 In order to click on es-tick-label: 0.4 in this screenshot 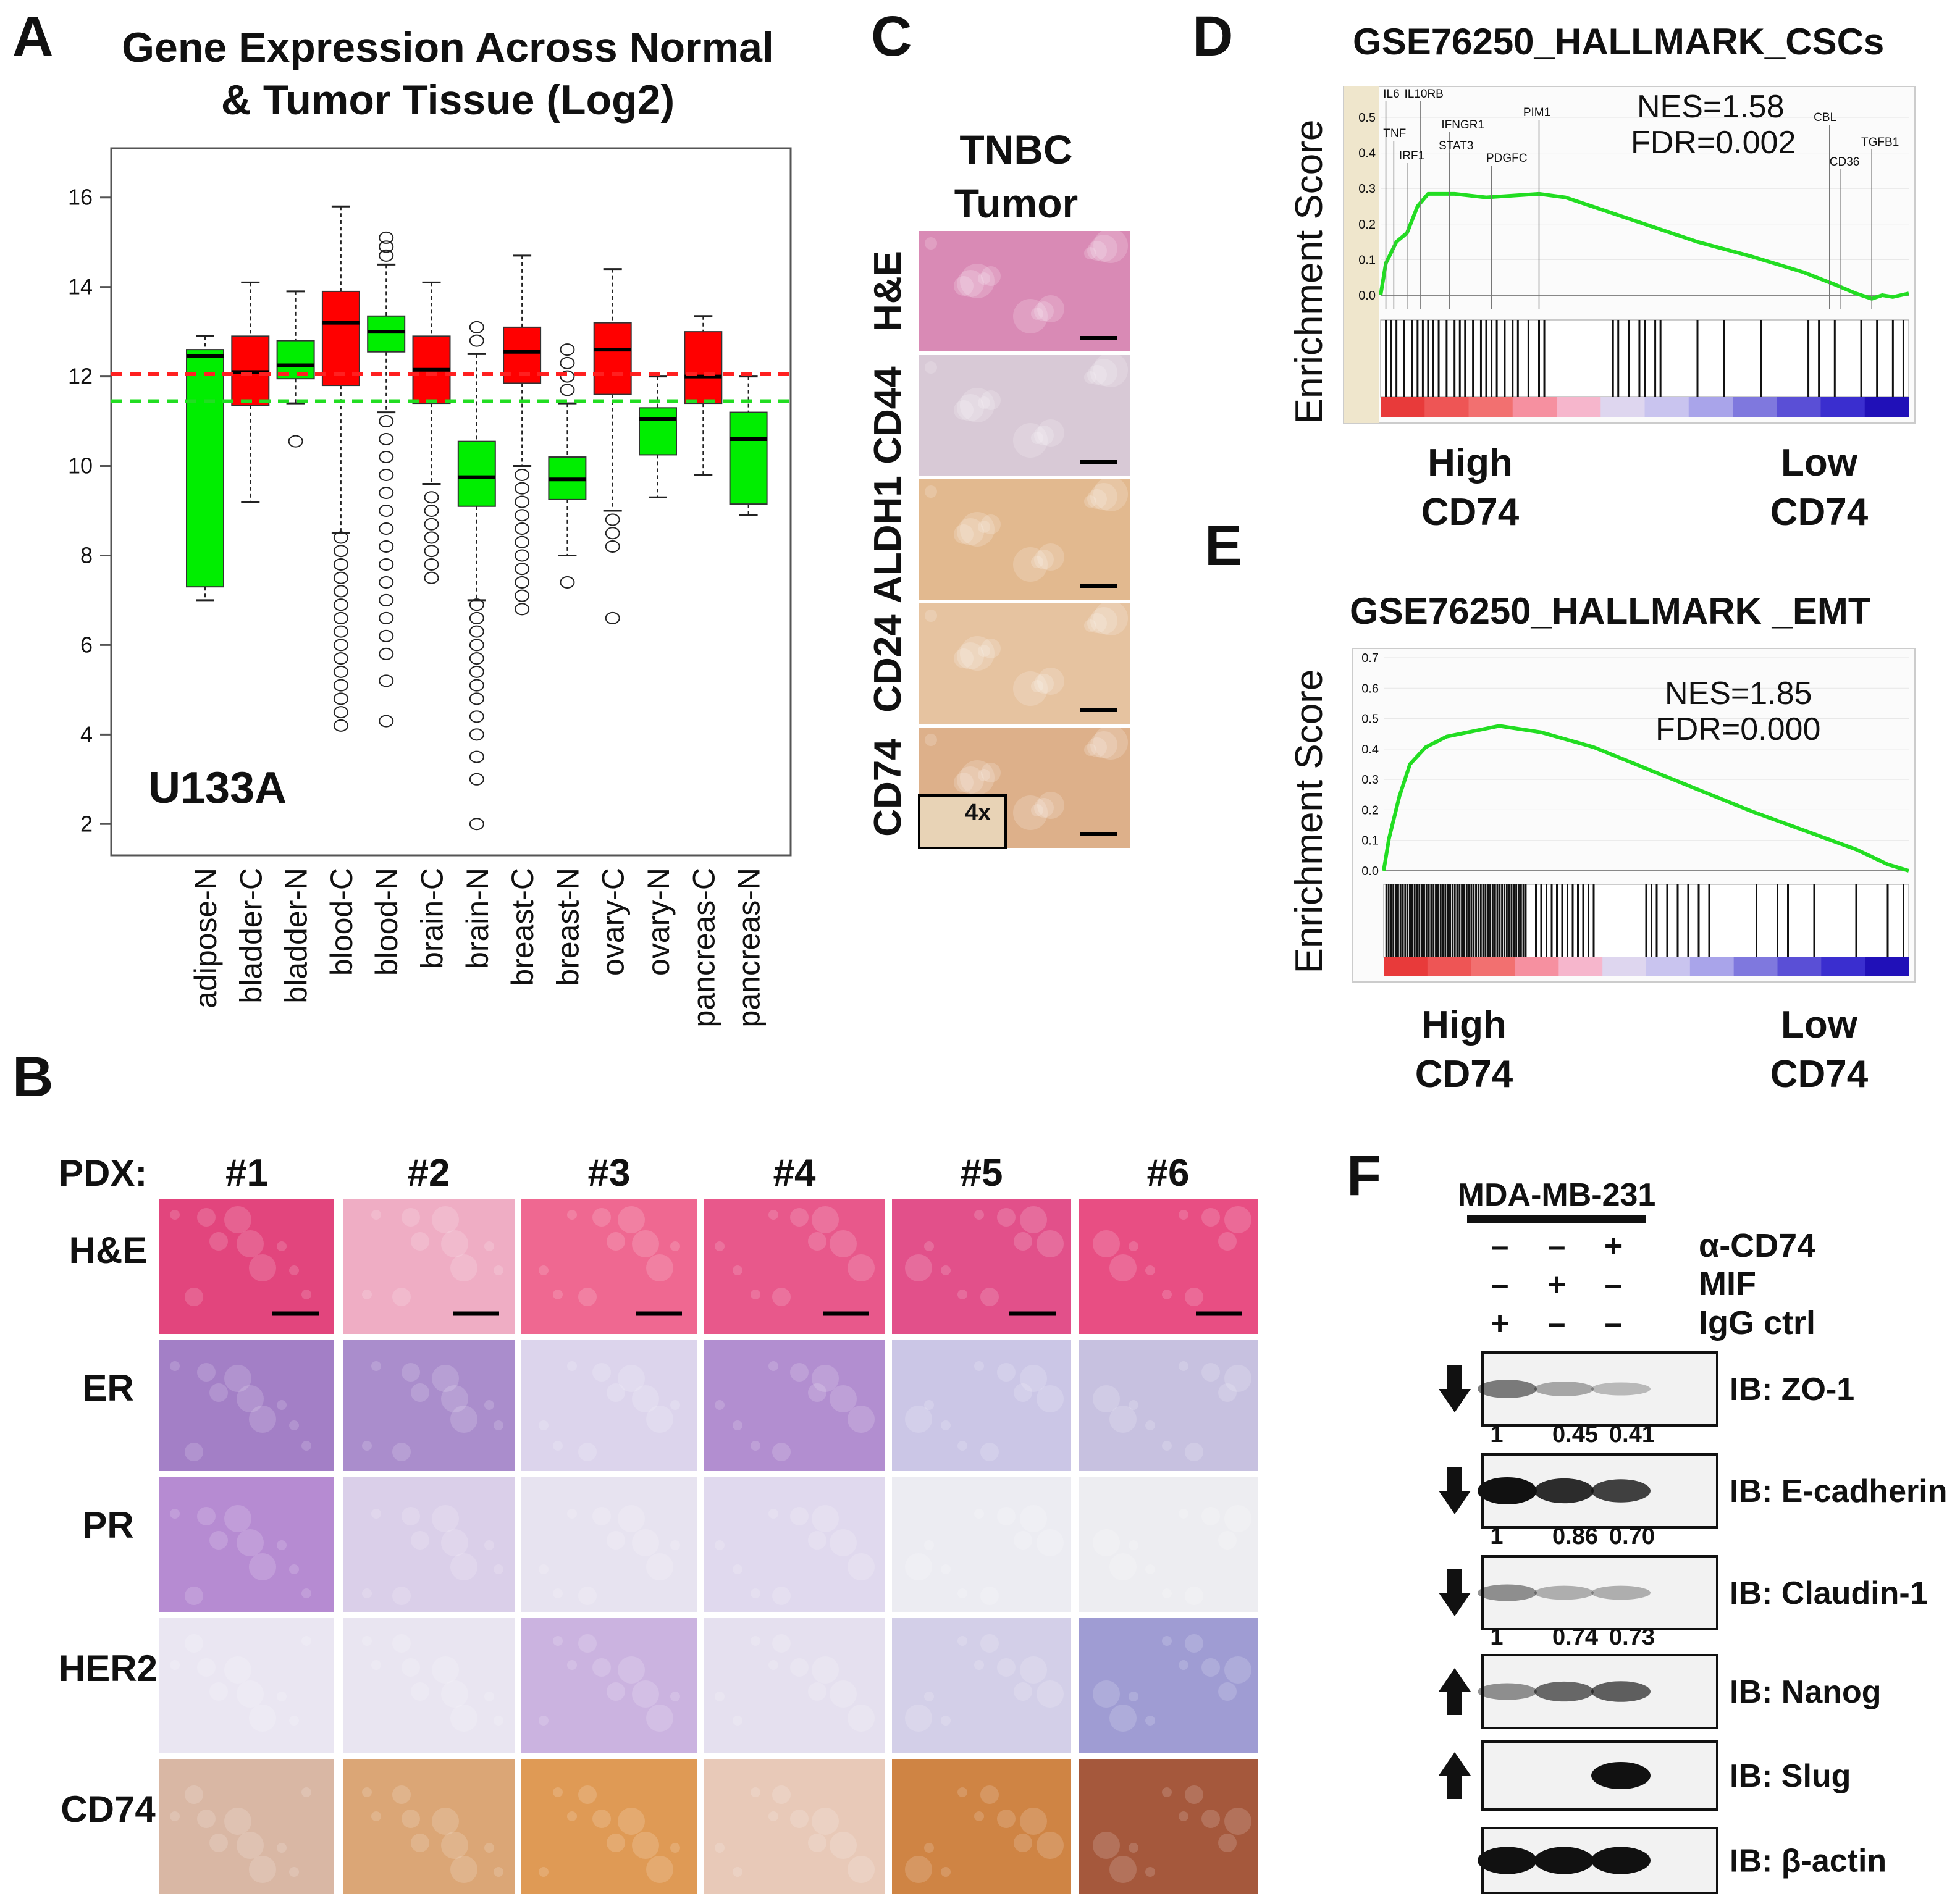, I will do `click(1370, 750)`.